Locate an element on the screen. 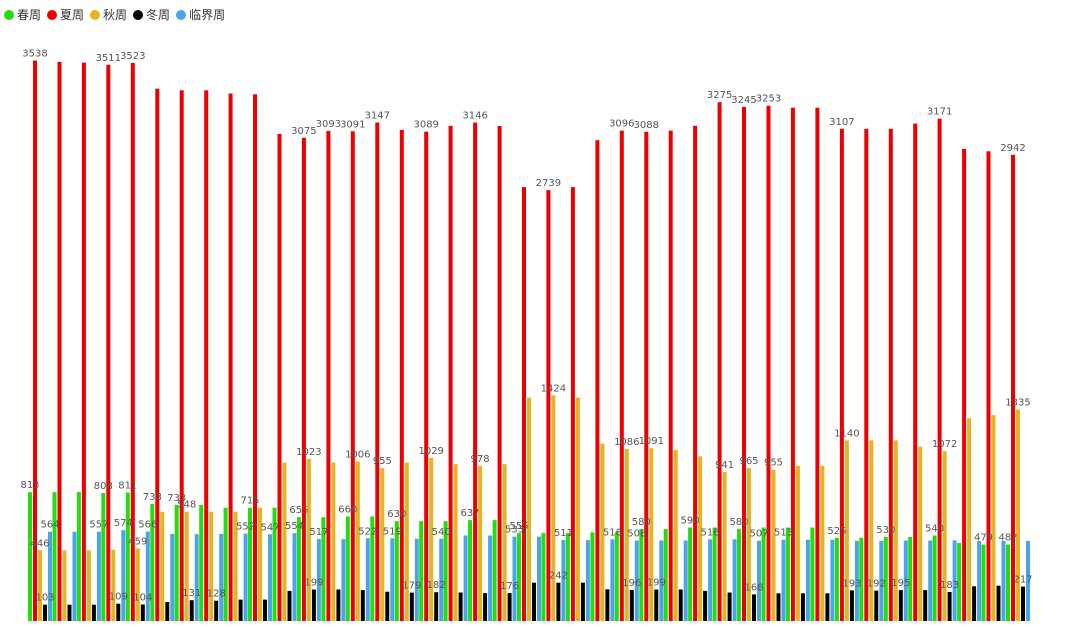 The height and width of the screenshot is (627, 1080). legend-item-autumn: 秋周 is located at coordinates (108, 14).